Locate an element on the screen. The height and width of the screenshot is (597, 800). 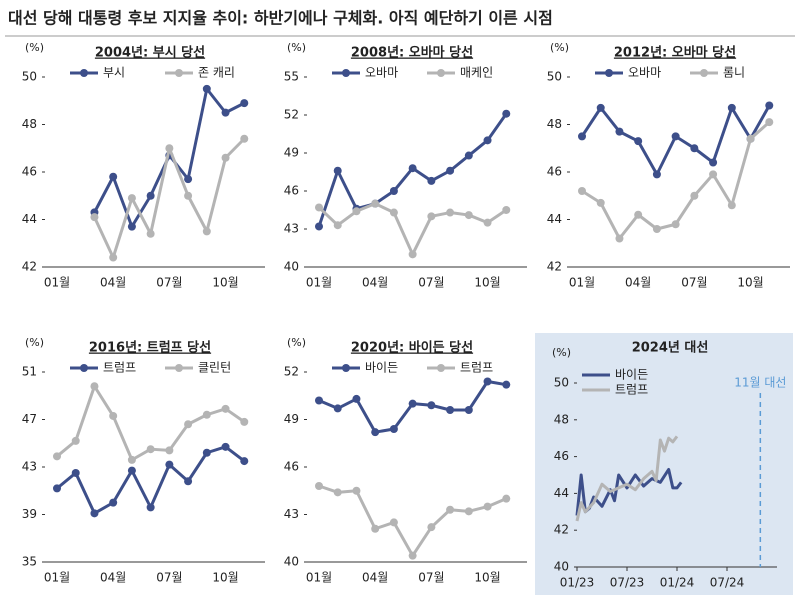
election-label: 11월 대선 is located at coordinates (760, 383).